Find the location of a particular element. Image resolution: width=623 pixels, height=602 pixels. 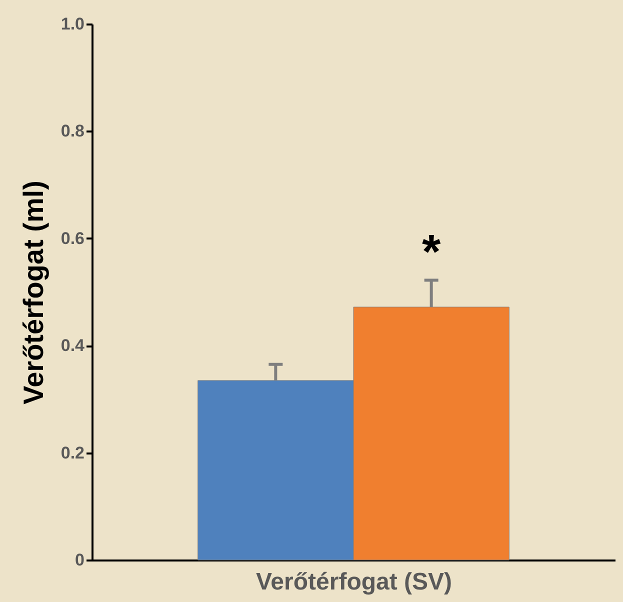

x-axis-title: Verőtérfogat (SV) is located at coordinates (354, 582).